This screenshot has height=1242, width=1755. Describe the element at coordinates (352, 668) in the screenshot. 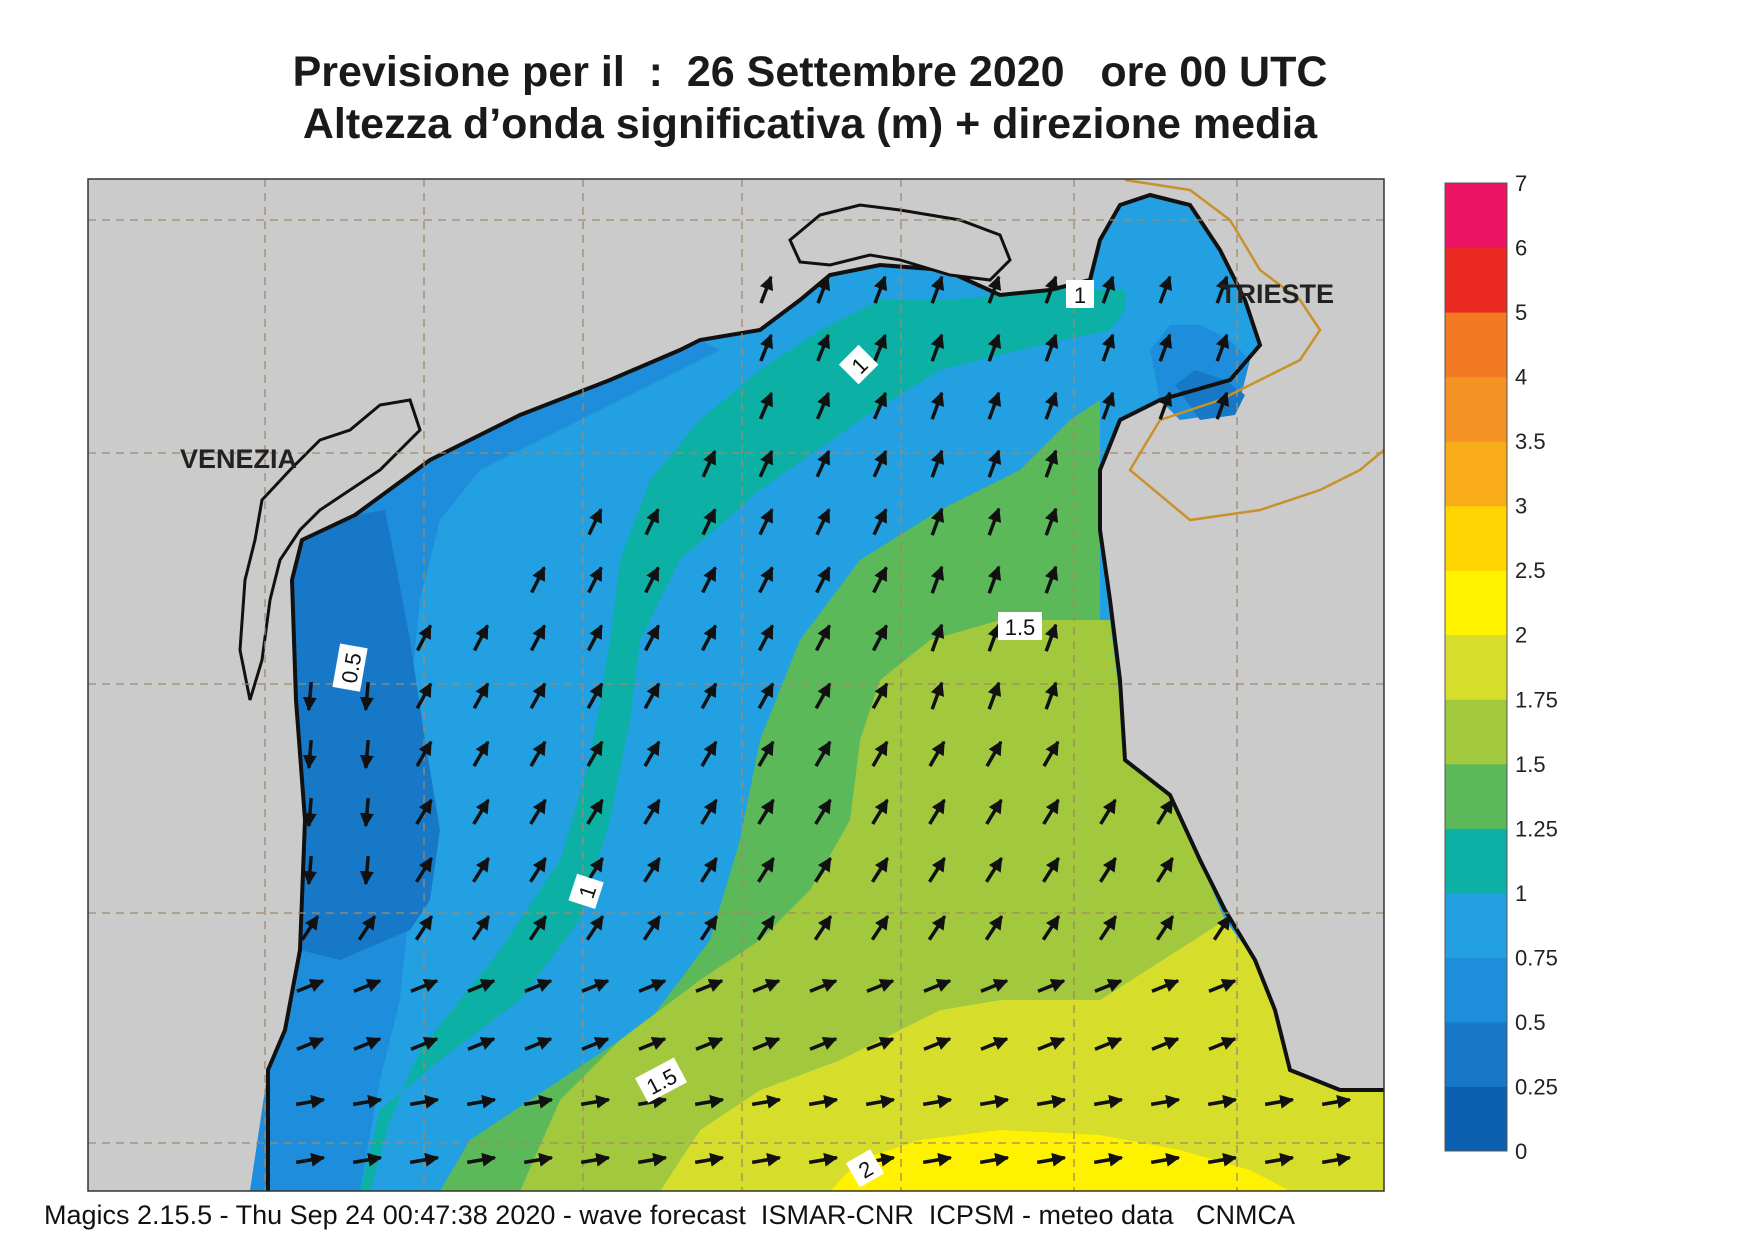

I see `contour-label-0-5: 0.5` at that location.